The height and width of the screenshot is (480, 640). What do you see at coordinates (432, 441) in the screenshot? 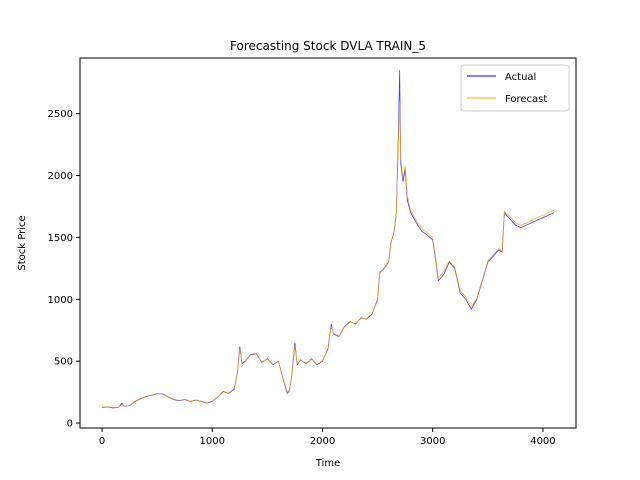
I see `x-tick-label: 3000` at bounding box center [432, 441].